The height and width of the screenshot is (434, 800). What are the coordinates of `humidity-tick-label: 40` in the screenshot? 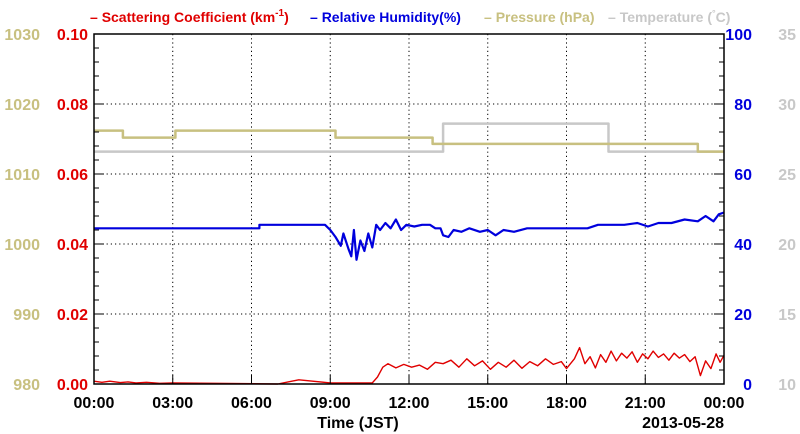 It's located at (743, 245).